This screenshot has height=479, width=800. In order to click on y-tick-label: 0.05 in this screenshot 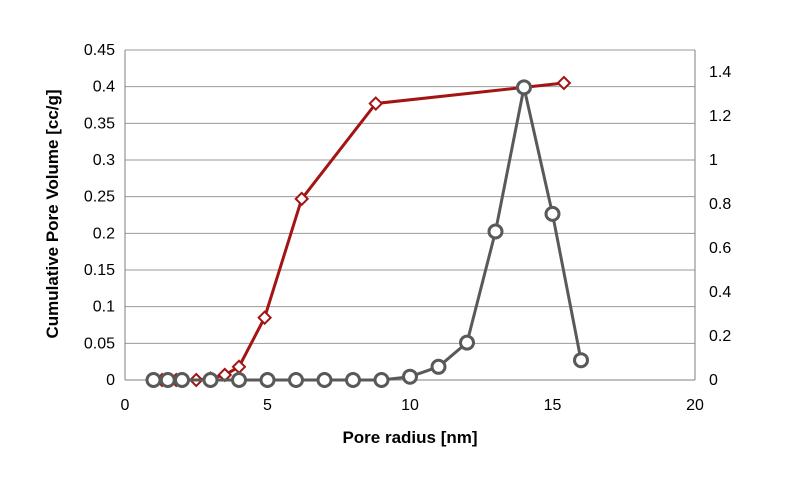, I will do `click(99, 343)`.